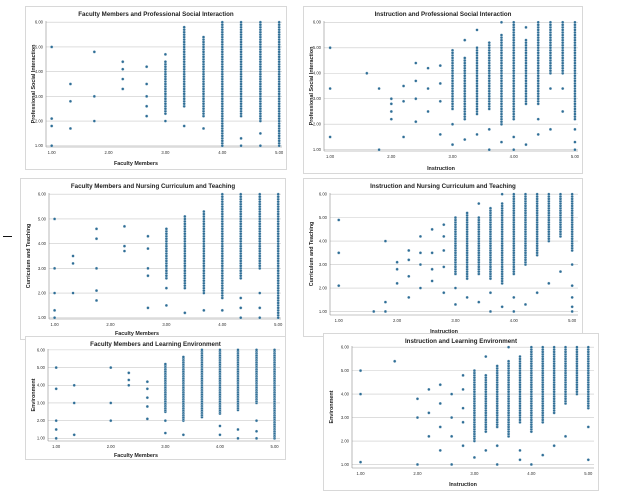 The width and height of the screenshot is (617, 497). What do you see at coordinates (29, 256) in the screenshot?
I see `y-axis-label: Curriculum and Teaching` at bounding box center [29, 256].